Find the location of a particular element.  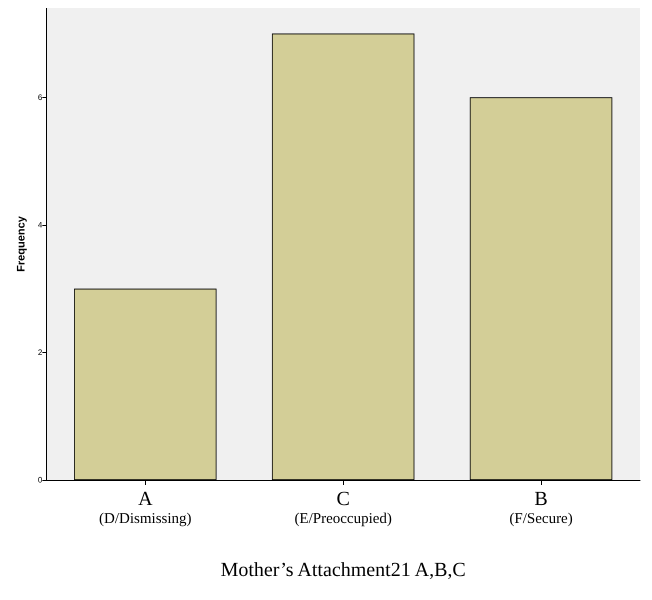

y-tick-label: 0 is located at coordinates (40, 480).